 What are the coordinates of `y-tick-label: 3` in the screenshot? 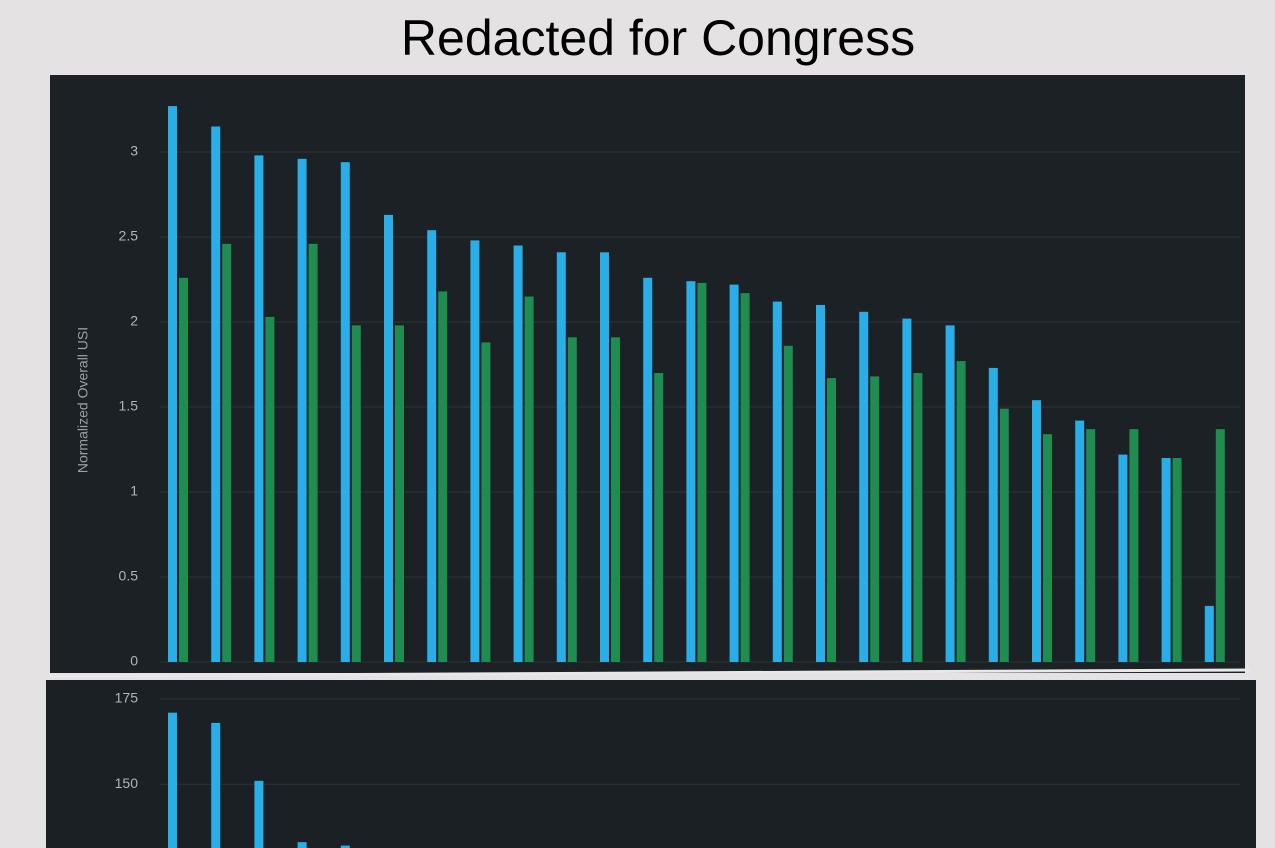 It's located at (134, 151).